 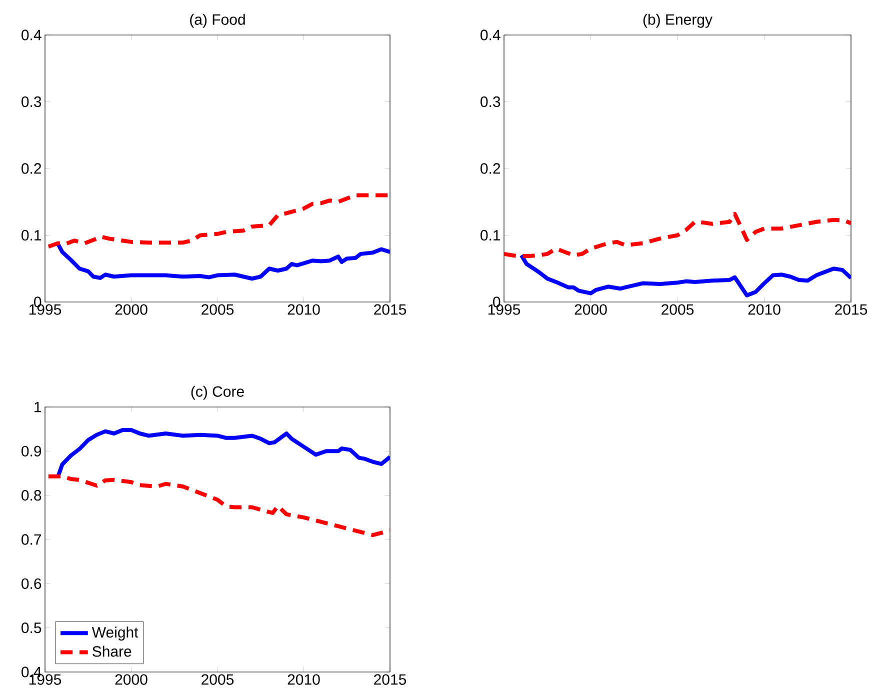 I want to click on y-tick-label: 0.7, so click(x=32, y=539).